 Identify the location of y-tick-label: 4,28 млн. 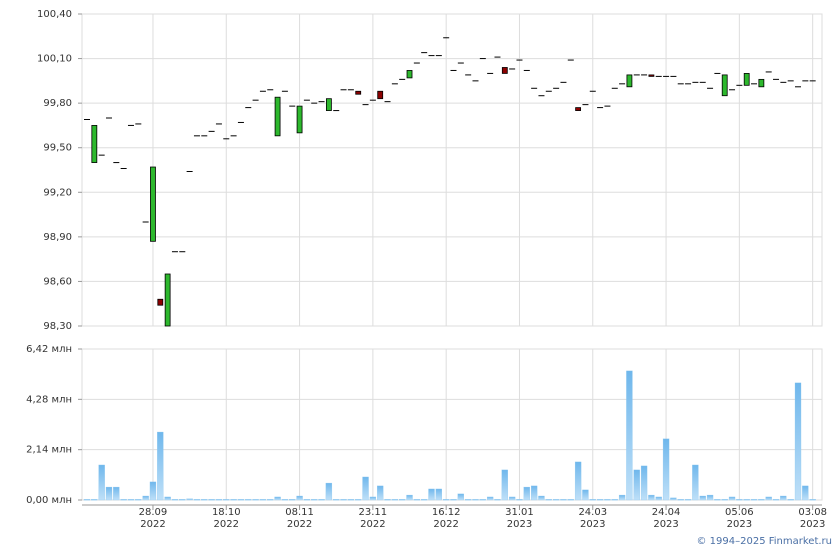
(49, 399).